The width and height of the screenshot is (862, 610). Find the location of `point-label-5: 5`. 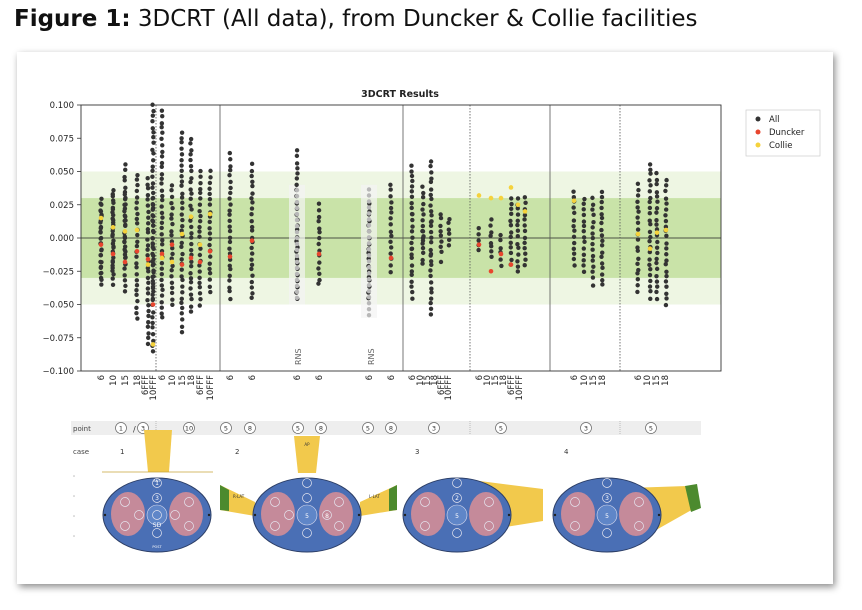

point-label-5: 5 is located at coordinates (457, 516).